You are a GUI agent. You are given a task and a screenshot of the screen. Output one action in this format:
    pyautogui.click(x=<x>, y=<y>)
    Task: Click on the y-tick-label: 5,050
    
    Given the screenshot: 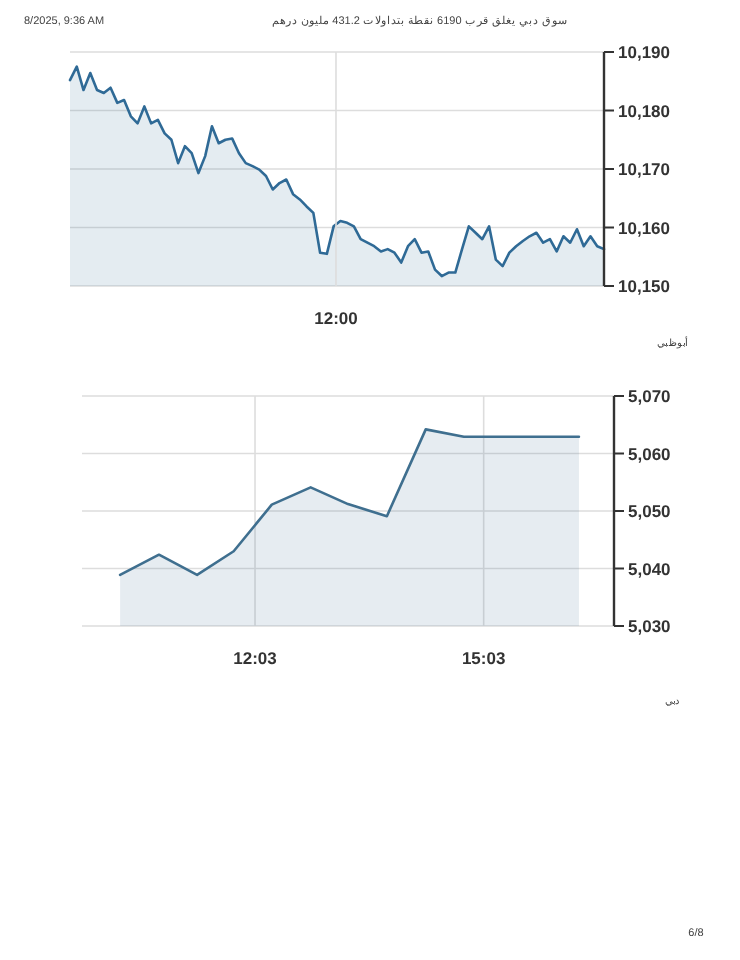 What is the action you would take?
    pyautogui.click(x=650, y=511)
    